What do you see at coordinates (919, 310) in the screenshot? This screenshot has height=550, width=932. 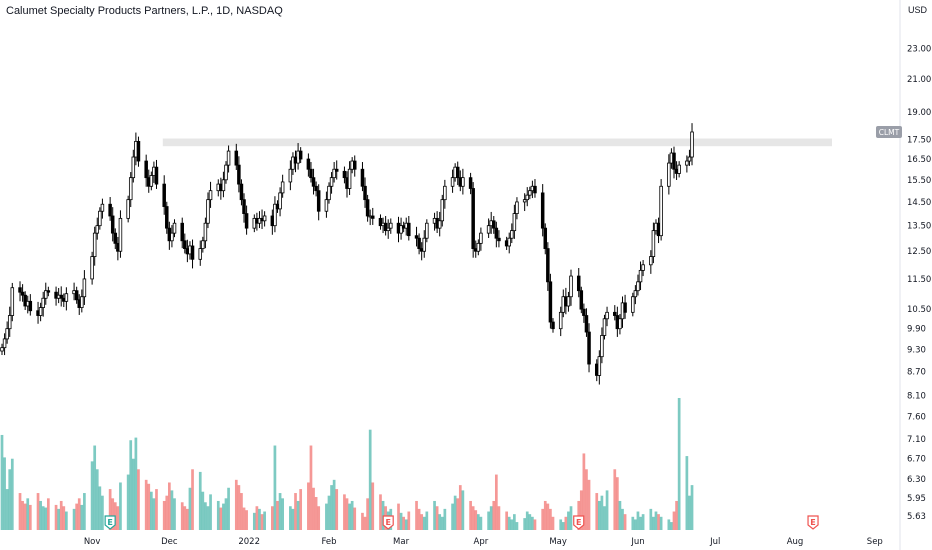 I see `y-tick-label: 10.50` at bounding box center [919, 310].